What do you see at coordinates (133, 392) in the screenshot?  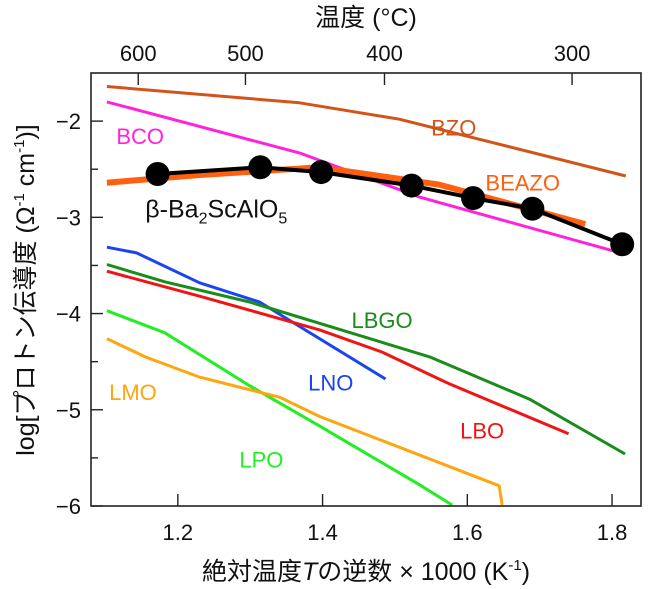 I see `series-label-lmo: LMO` at bounding box center [133, 392].